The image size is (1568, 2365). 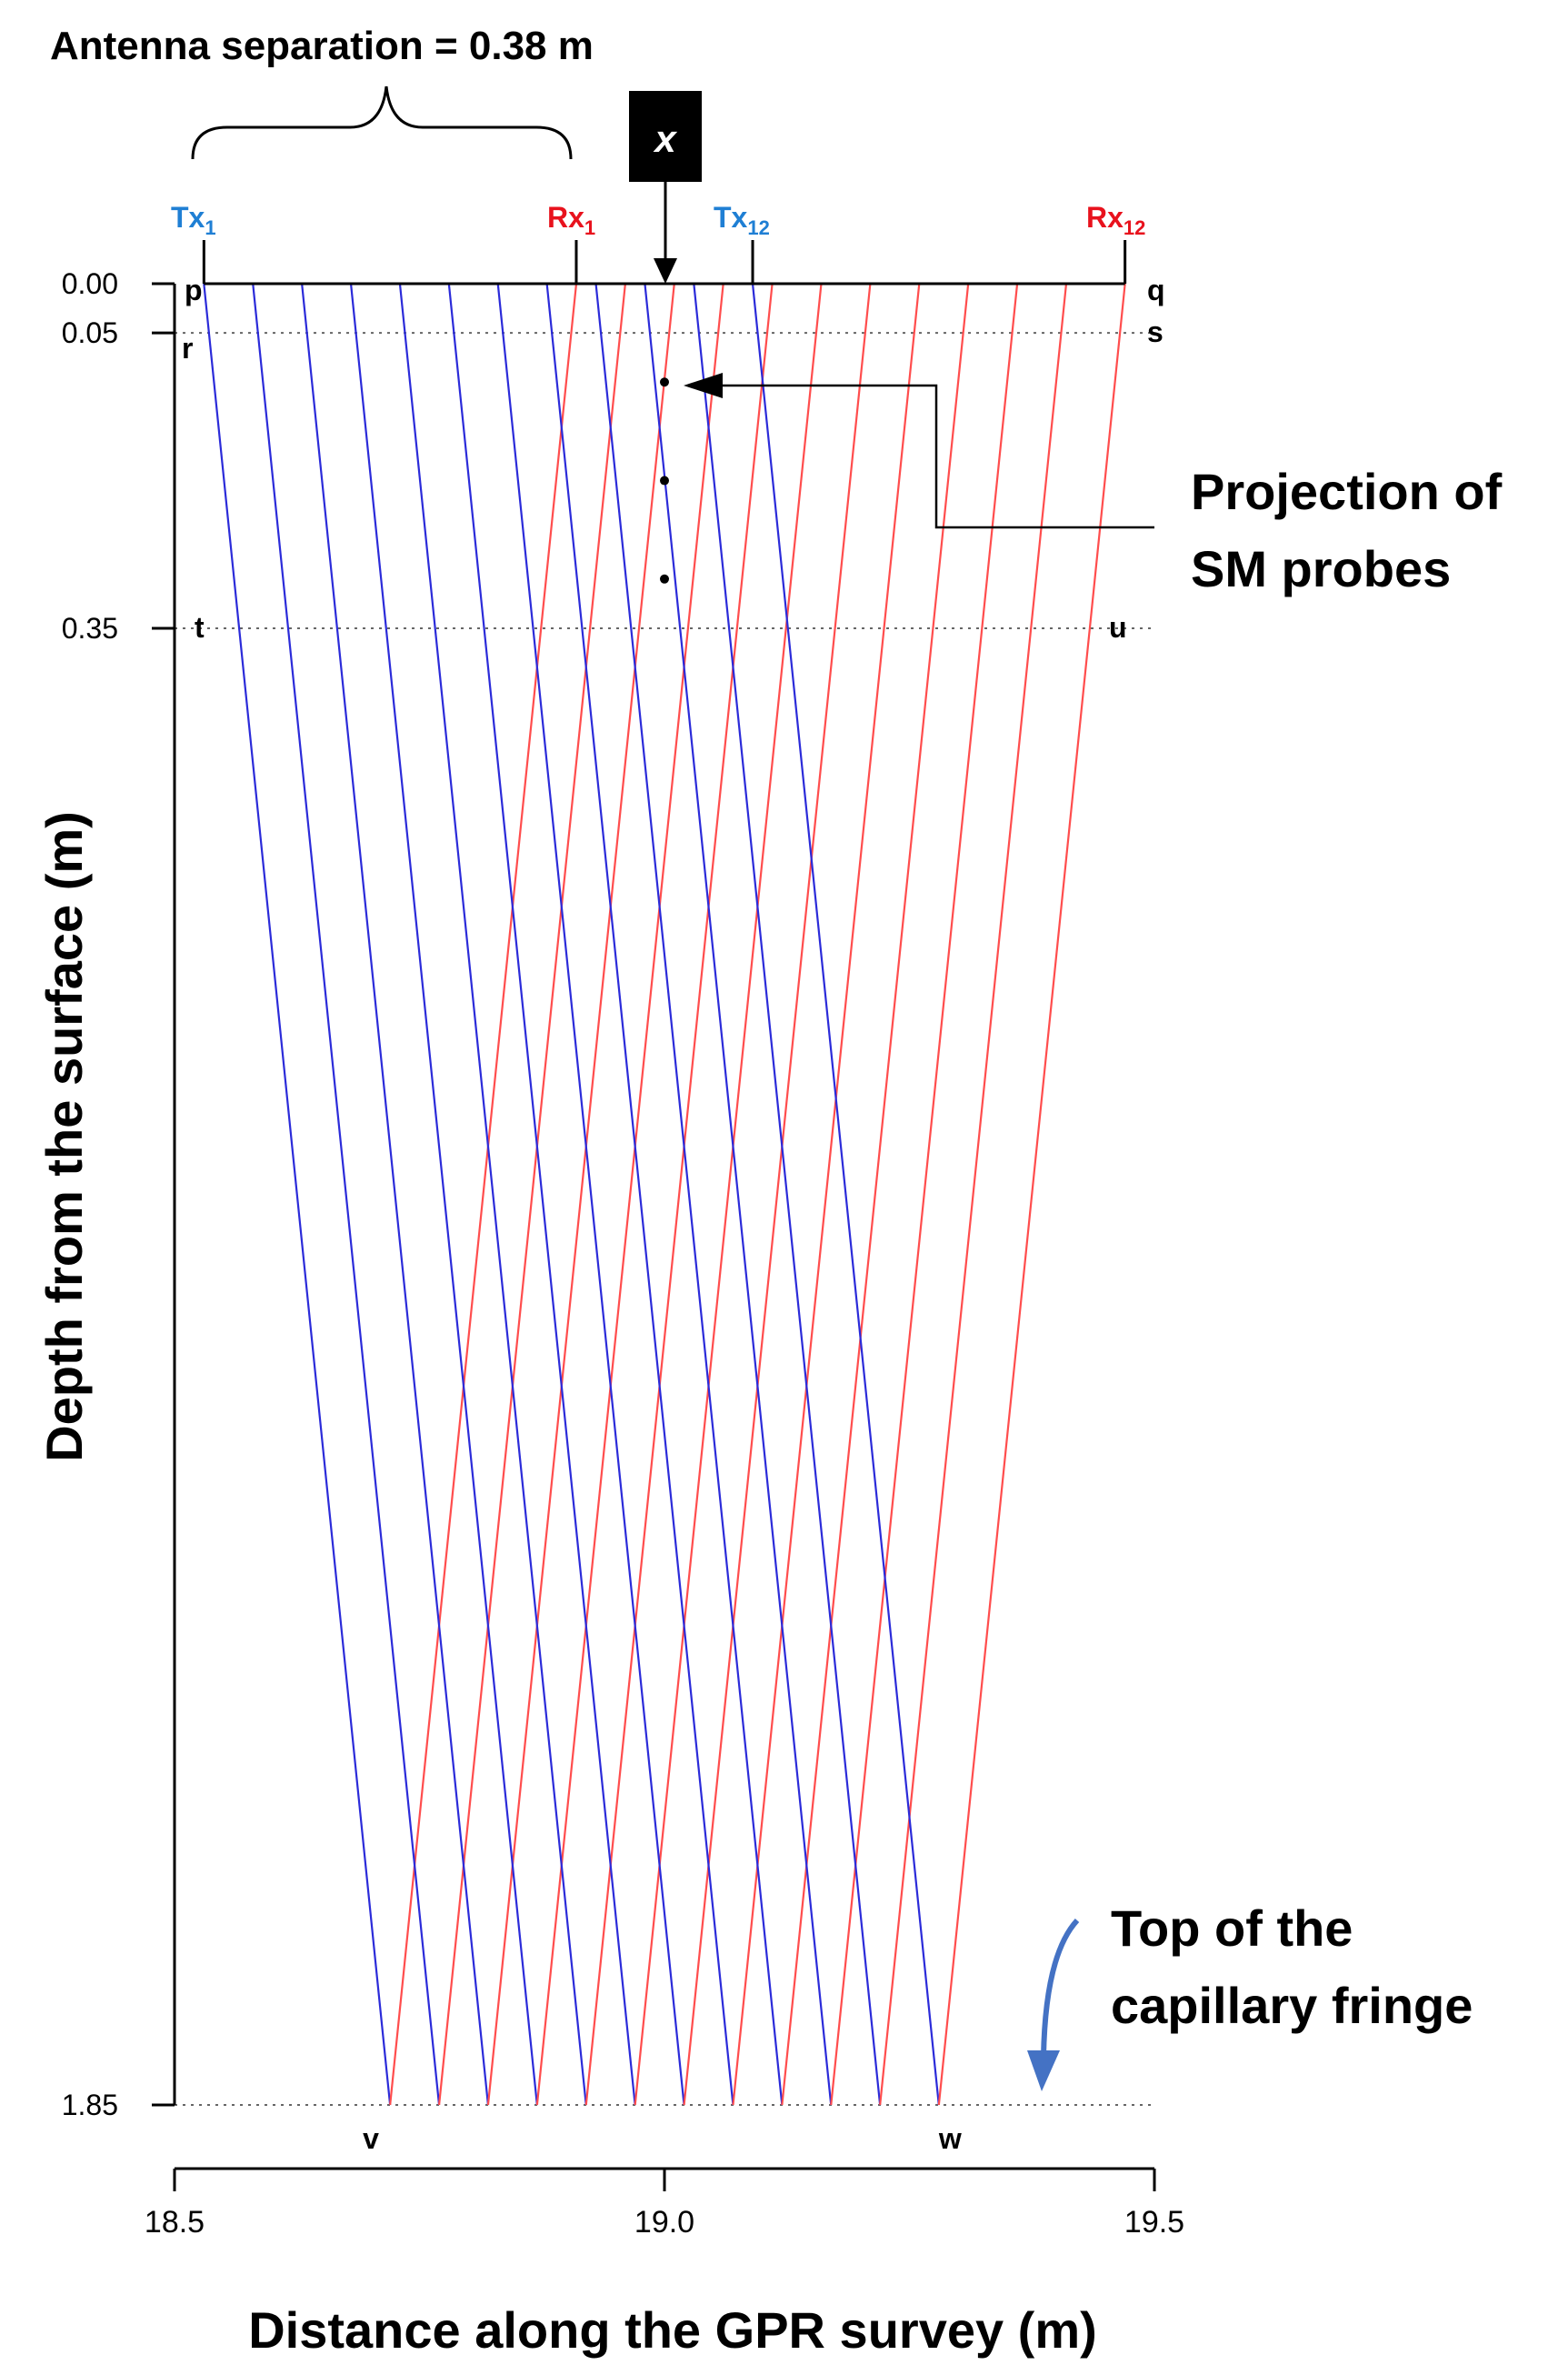 I want to click on rx12-label-base: Rx, so click(x=1105, y=218).